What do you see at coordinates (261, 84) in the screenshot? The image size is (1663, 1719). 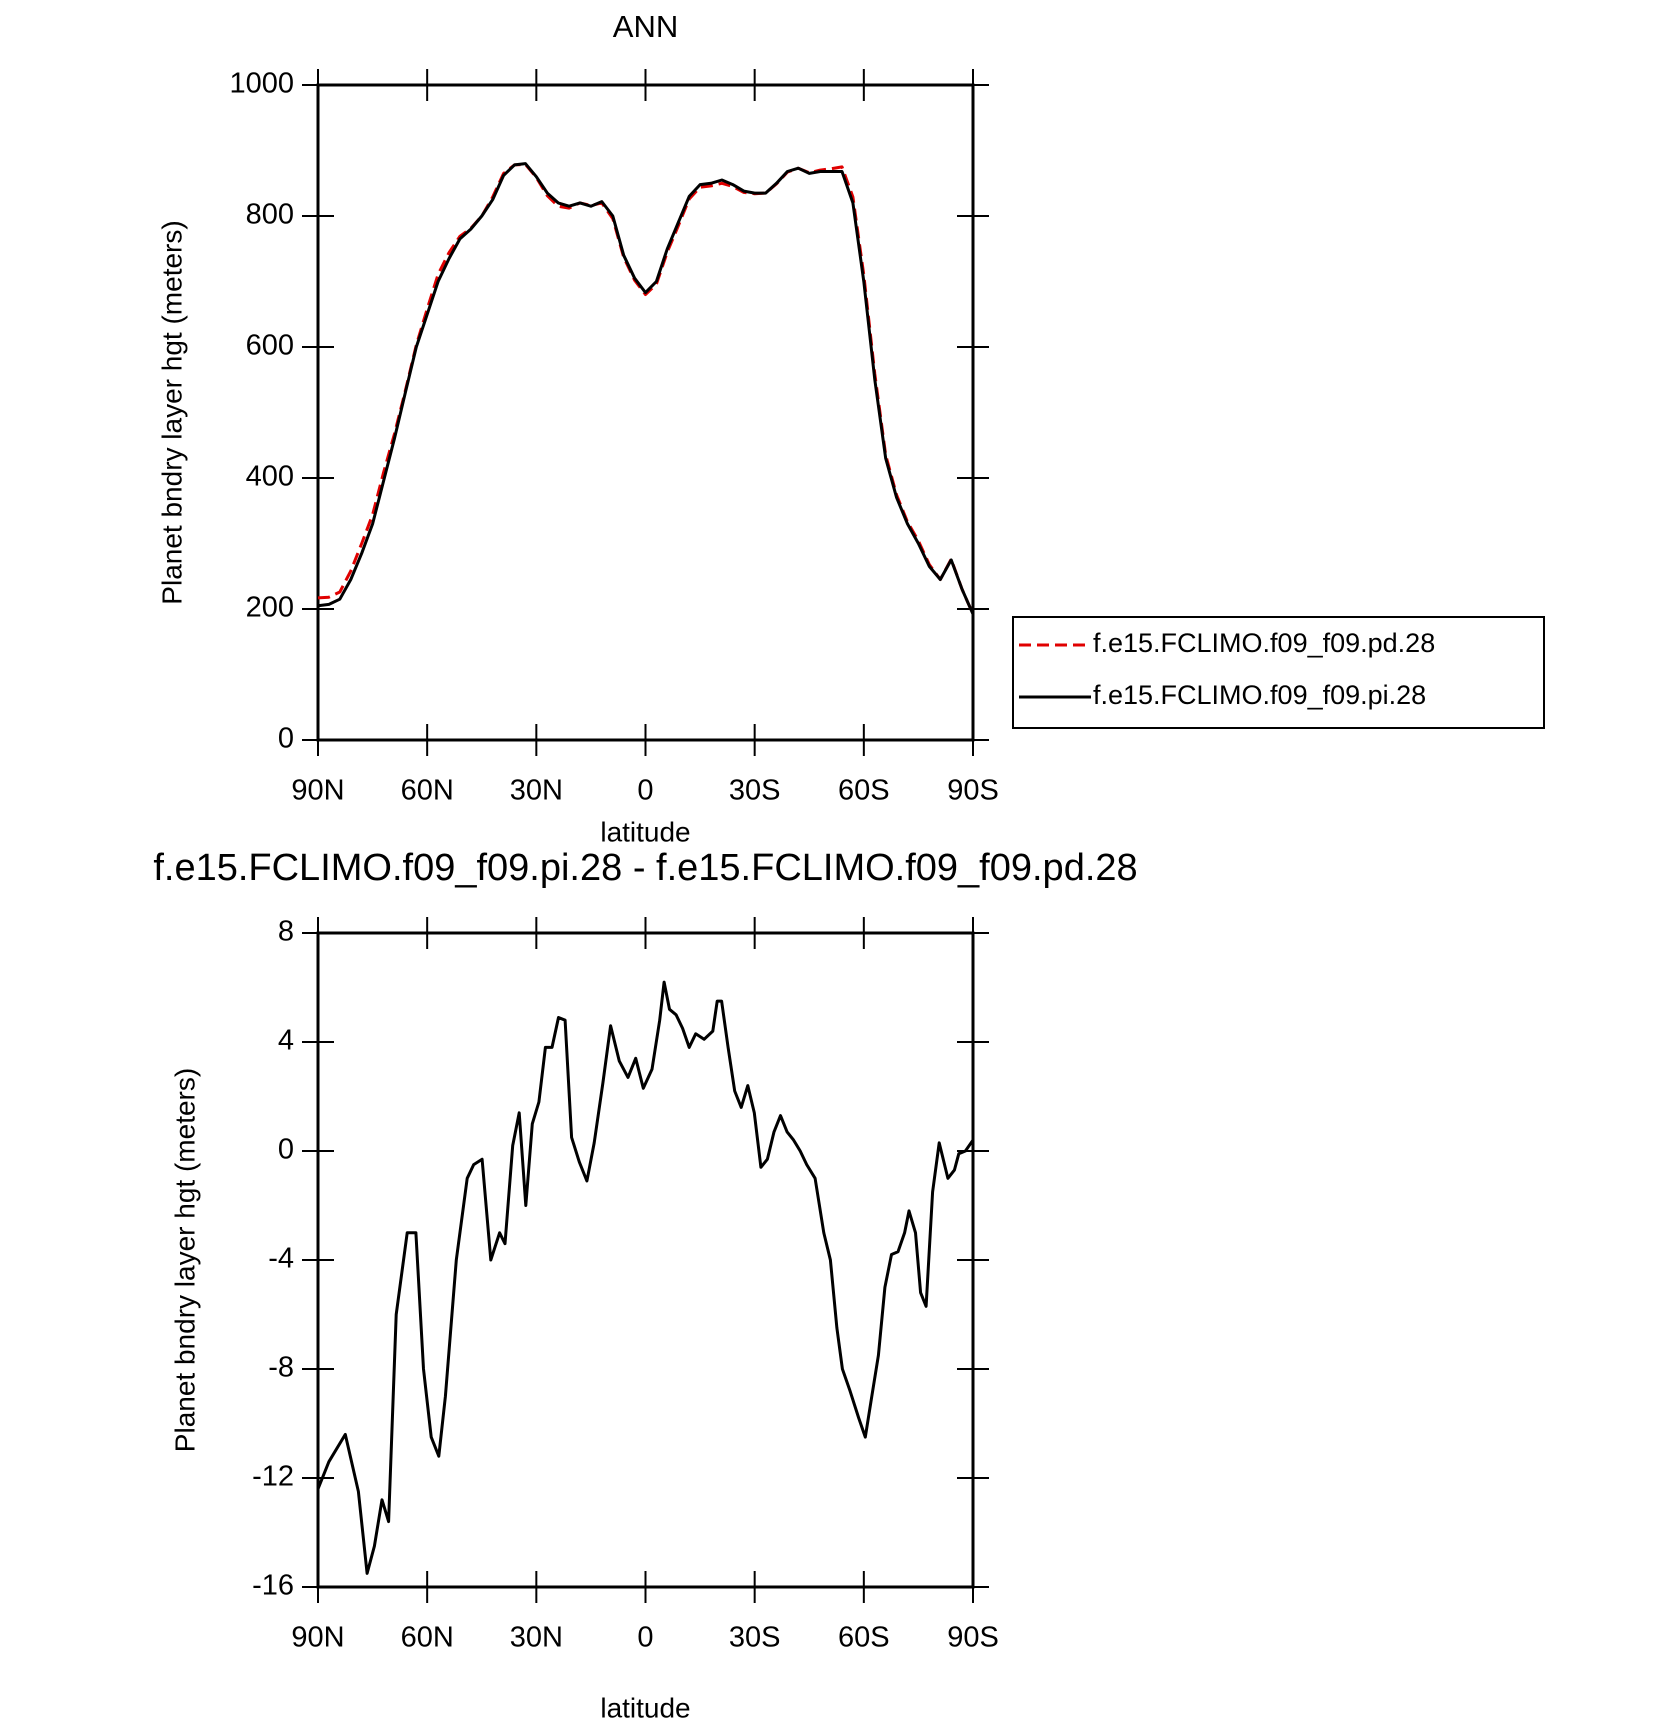 I see `y-tick-label: 1000` at bounding box center [261, 84].